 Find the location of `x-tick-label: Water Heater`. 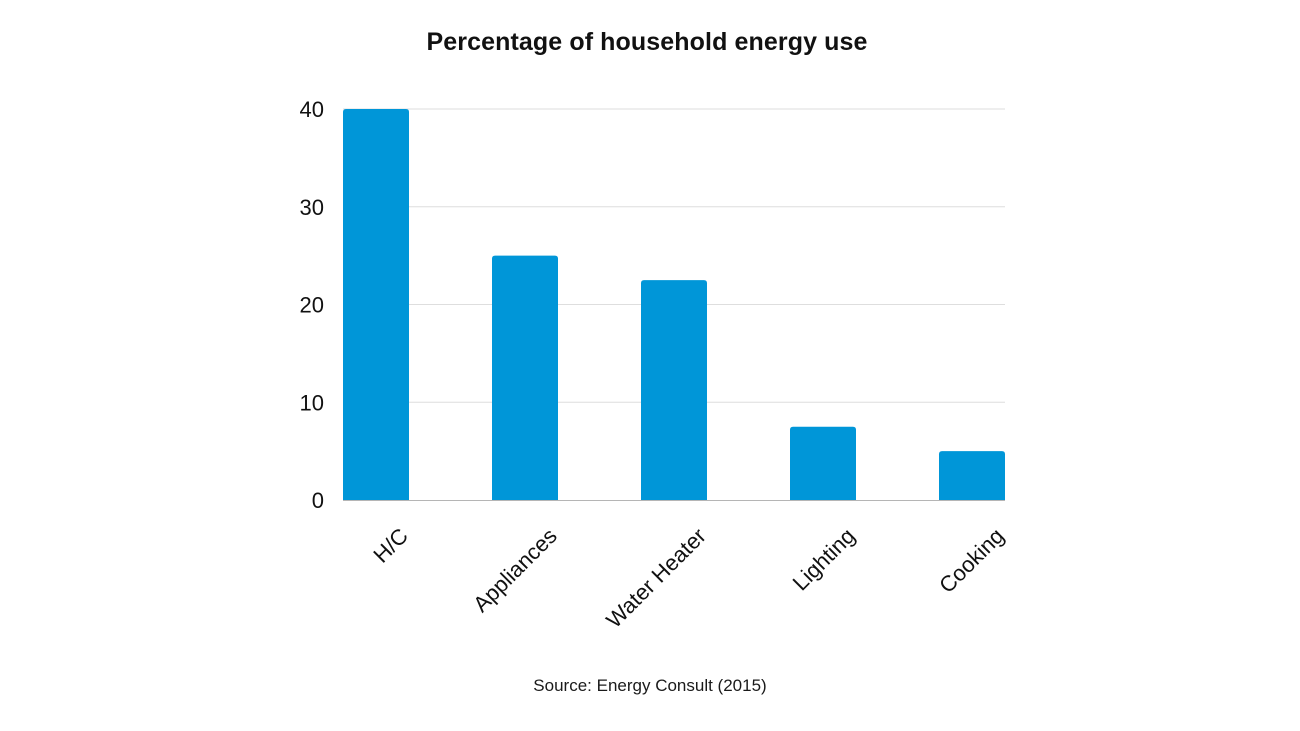

x-tick-label: Water Heater is located at coordinates (656, 578).